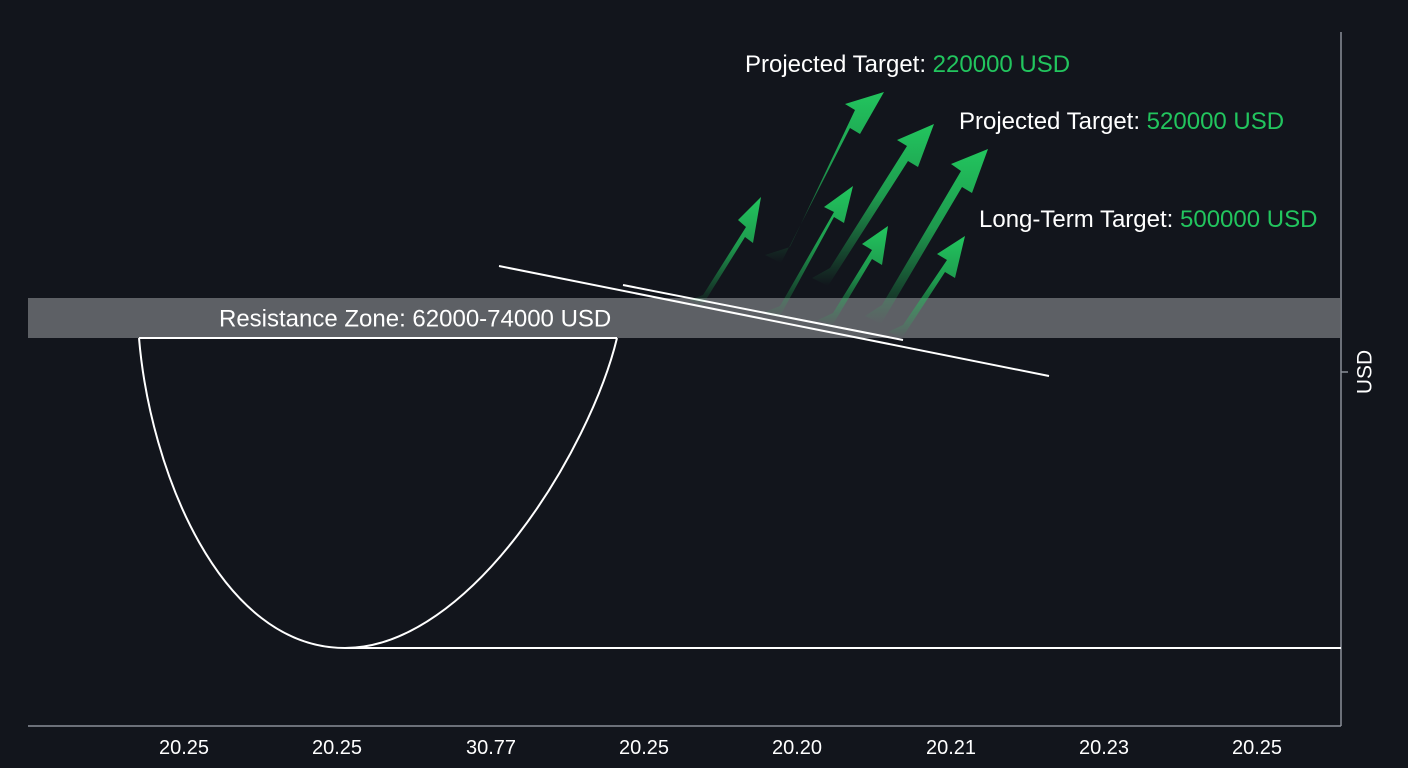 Image resolution: width=1408 pixels, height=768 pixels. Describe the element at coordinates (378, 493) in the screenshot. I see `cup-curve` at that location.